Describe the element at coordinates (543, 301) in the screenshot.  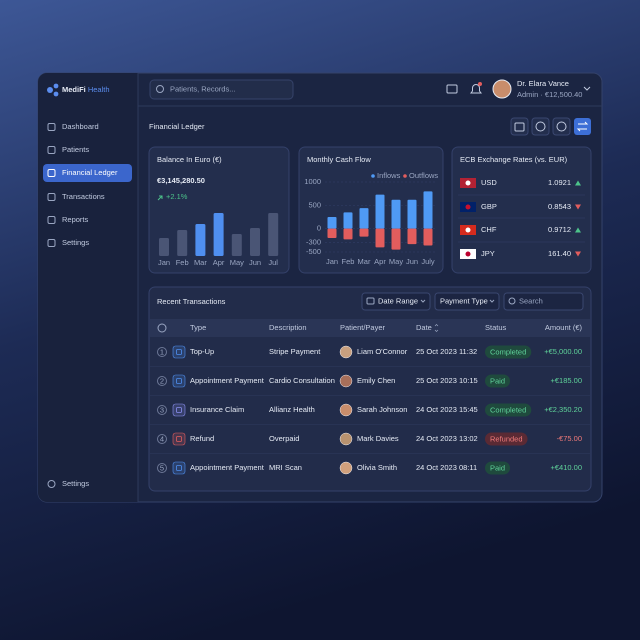
I see `table-search` at that location.